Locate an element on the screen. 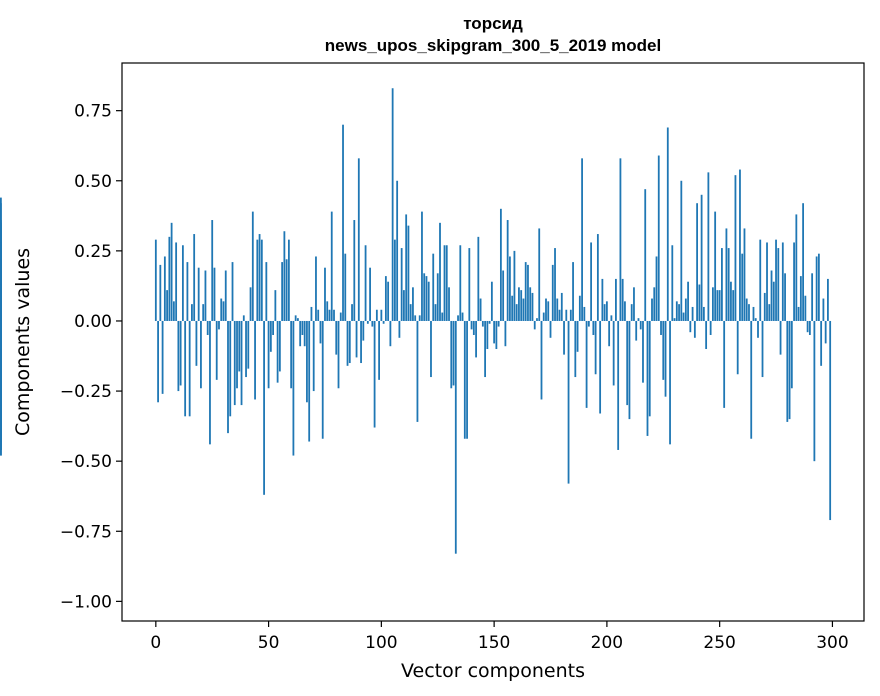 The image size is (880, 696). y-tick-label: −1.00 is located at coordinates (86, 602).